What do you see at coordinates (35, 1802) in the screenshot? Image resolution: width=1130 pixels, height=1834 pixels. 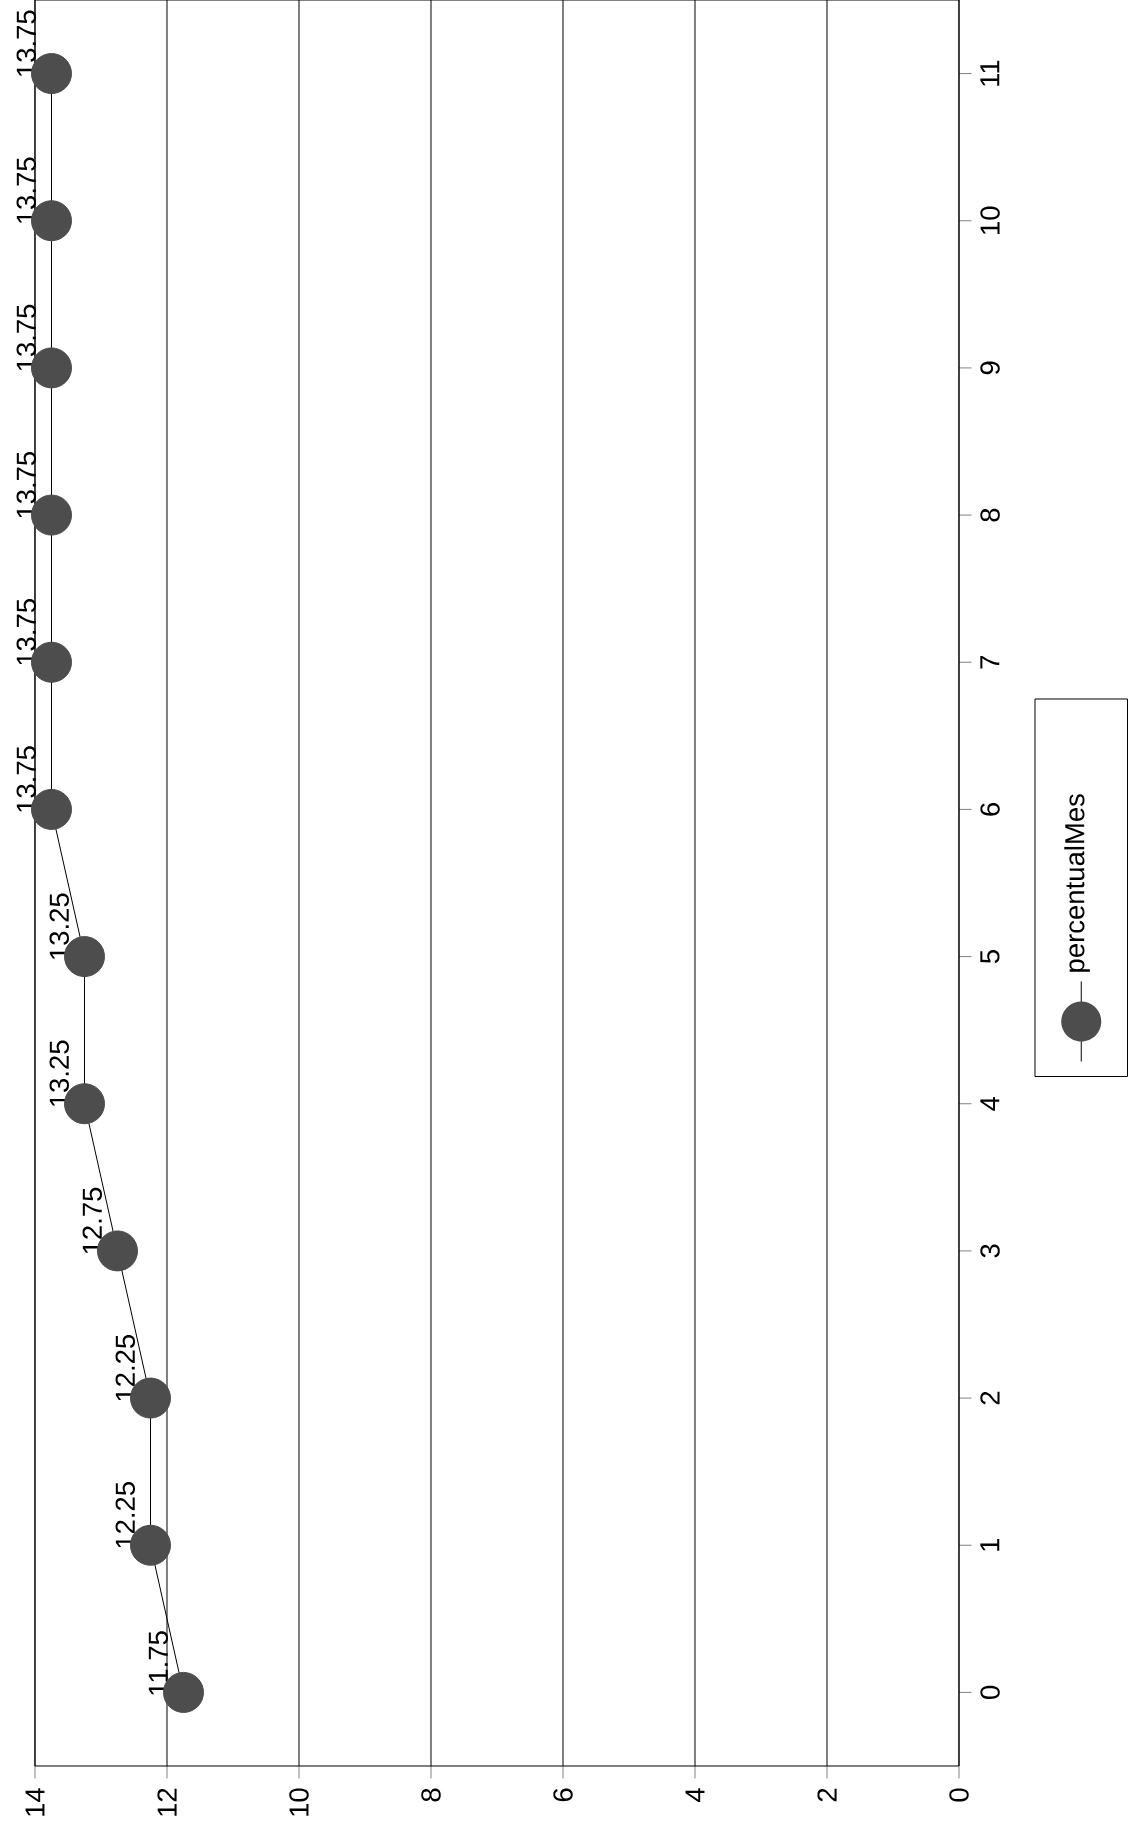 I see `x-tick-label: 14` at bounding box center [35, 1802].